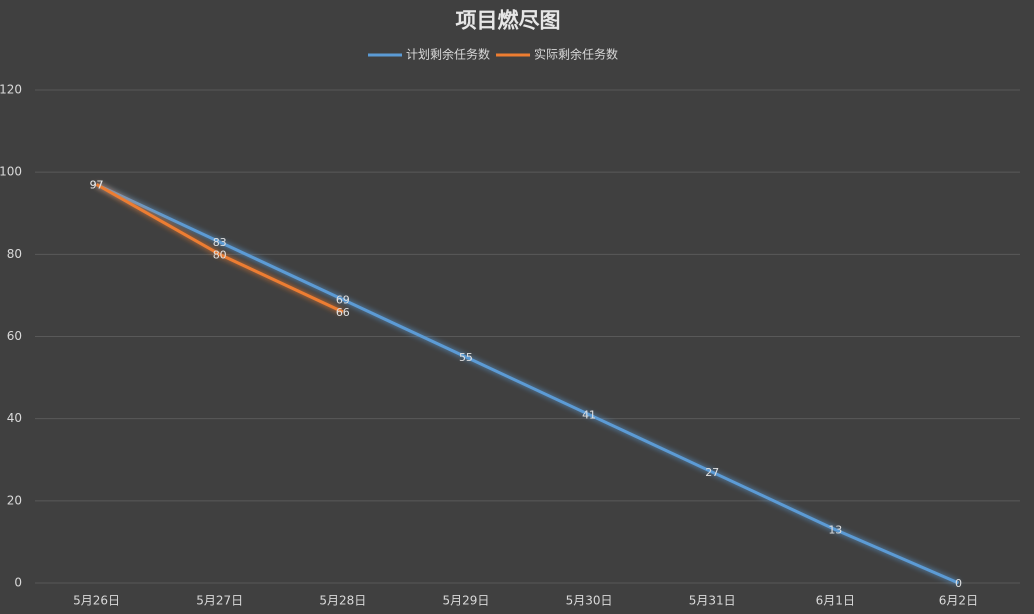 The image size is (1034, 614). Describe the element at coordinates (508, 20) in the screenshot. I see `chart-title: 项目燃尽图` at that location.